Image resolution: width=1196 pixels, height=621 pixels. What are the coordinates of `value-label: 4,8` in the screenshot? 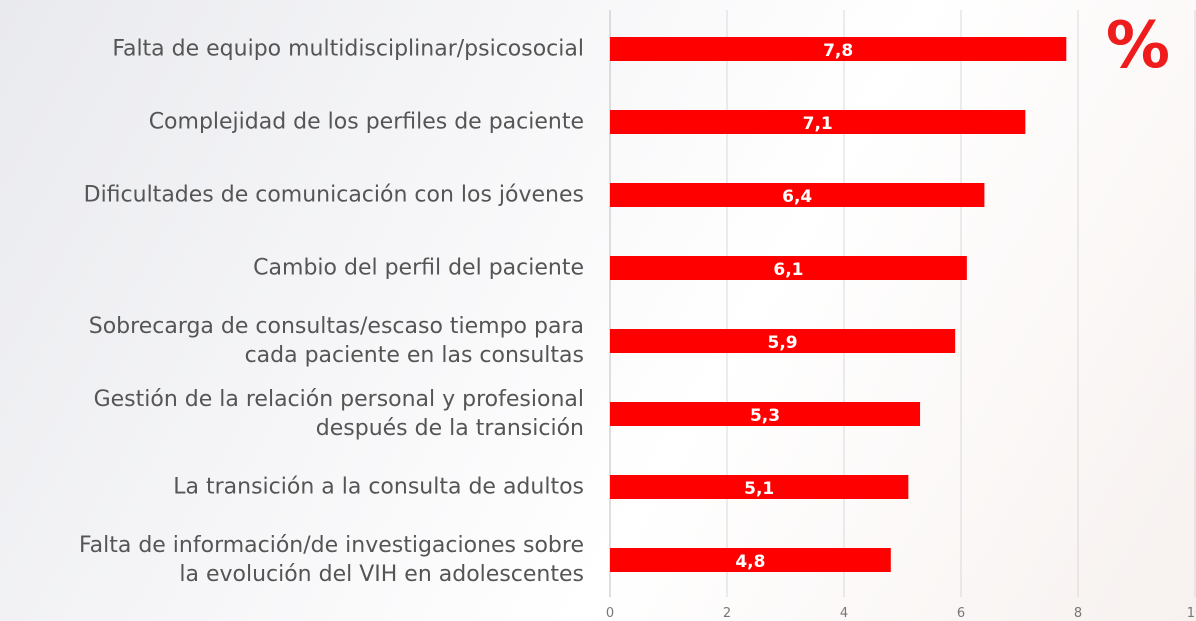 It's located at (750, 562).